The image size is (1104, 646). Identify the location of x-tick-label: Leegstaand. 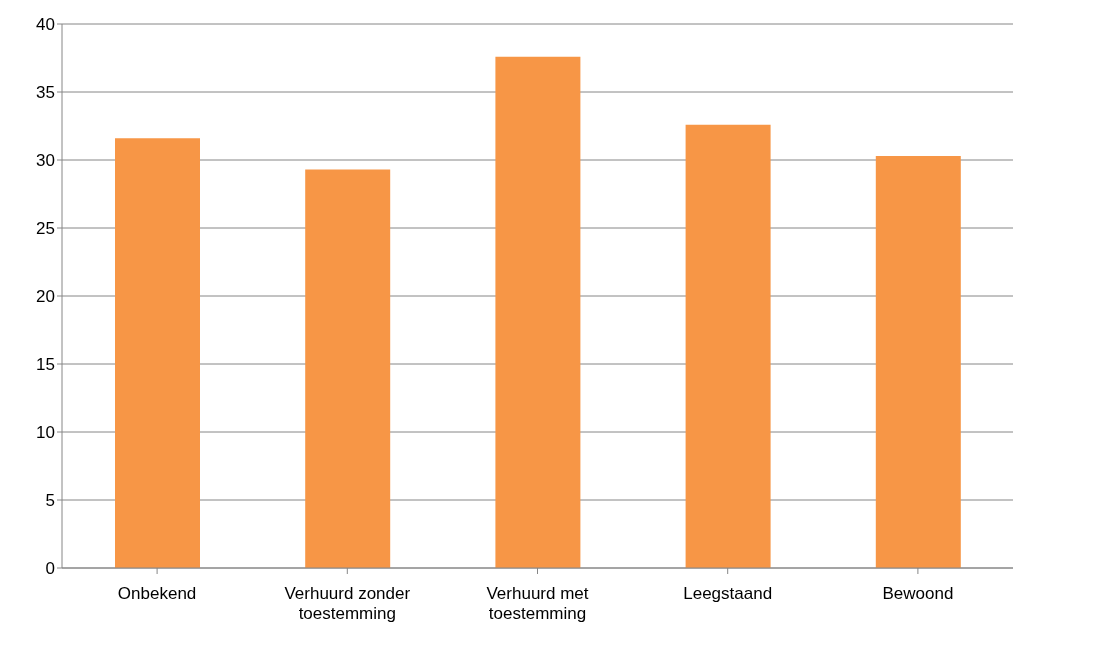
(728, 594).